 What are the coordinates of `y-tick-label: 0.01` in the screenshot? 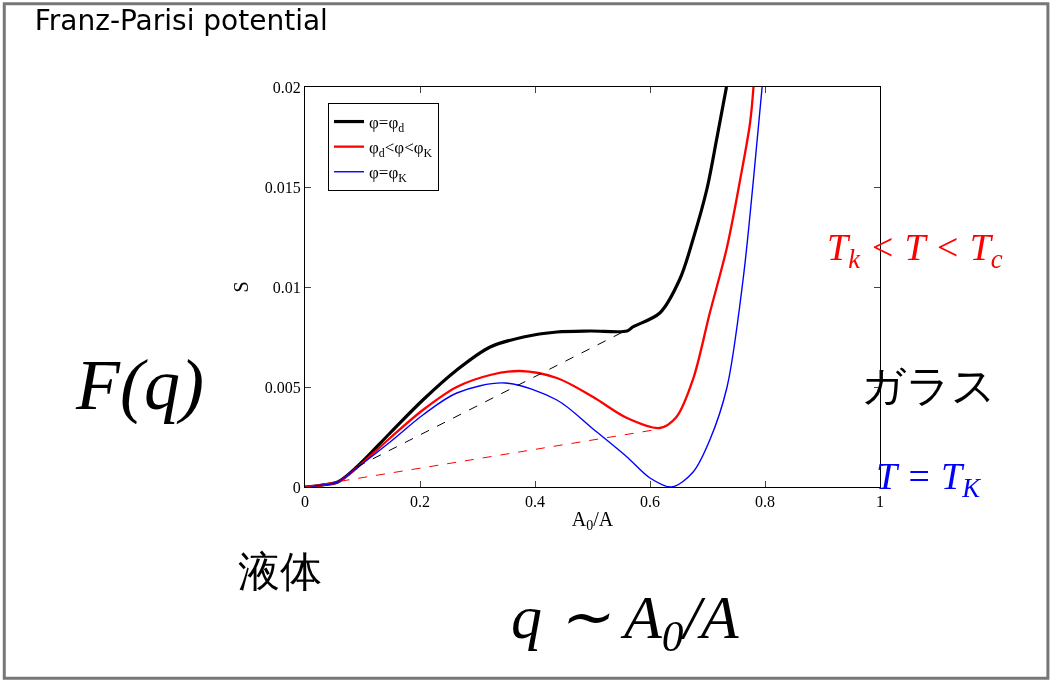 It's located at (286, 287).